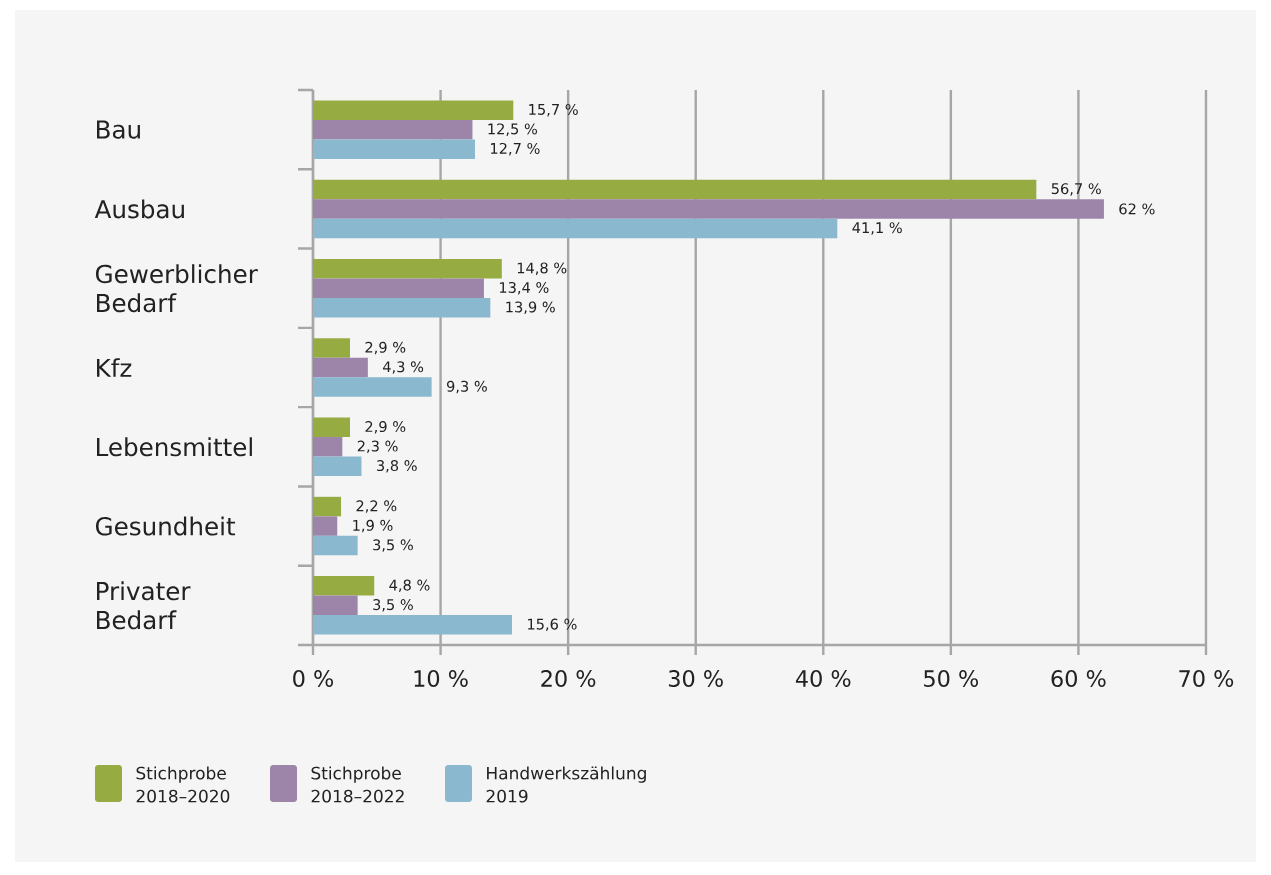 Image resolution: width=1271 pixels, height=875 pixels. I want to click on data-label: 2,3 %, so click(377, 447).